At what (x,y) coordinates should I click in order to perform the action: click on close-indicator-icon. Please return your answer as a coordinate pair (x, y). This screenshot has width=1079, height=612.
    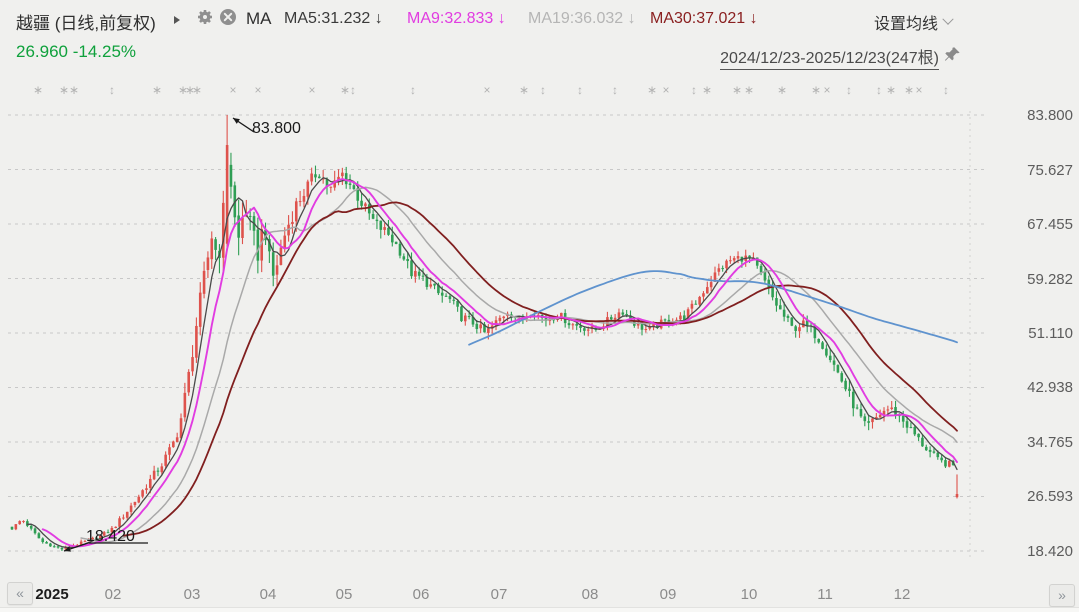
    Looking at the image, I should click on (228, 19).